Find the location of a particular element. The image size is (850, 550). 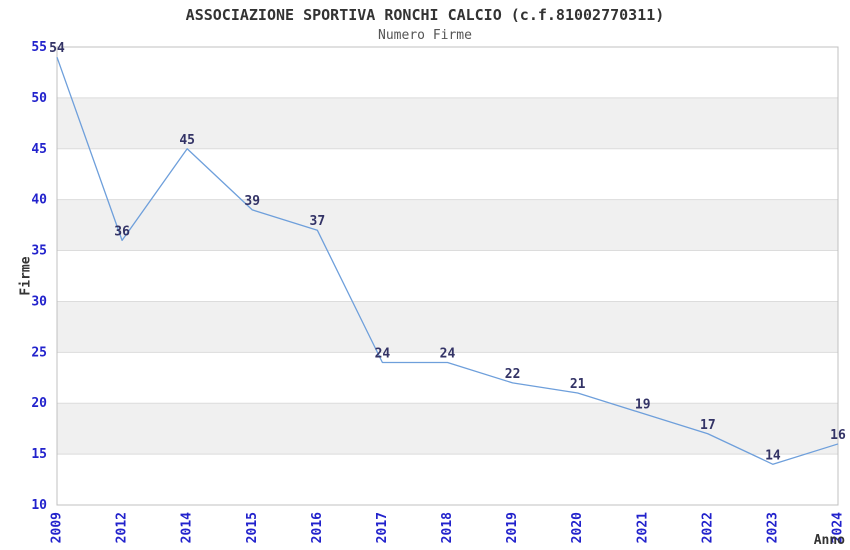

x-tick-label: 2023 is located at coordinates (772, 527).